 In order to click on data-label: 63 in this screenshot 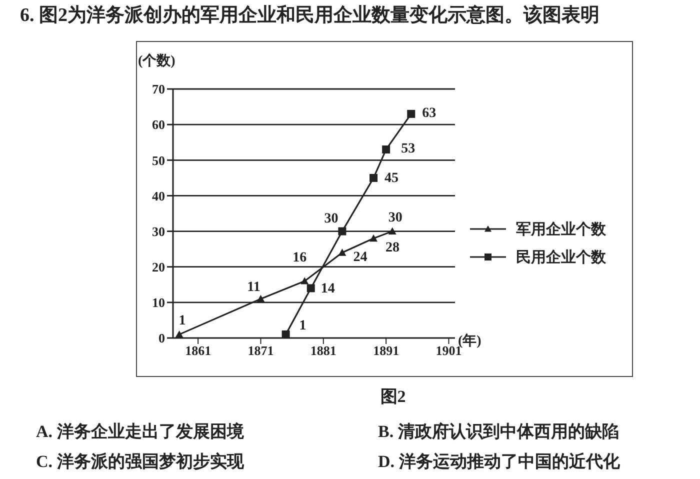, I will do `click(429, 114)`.